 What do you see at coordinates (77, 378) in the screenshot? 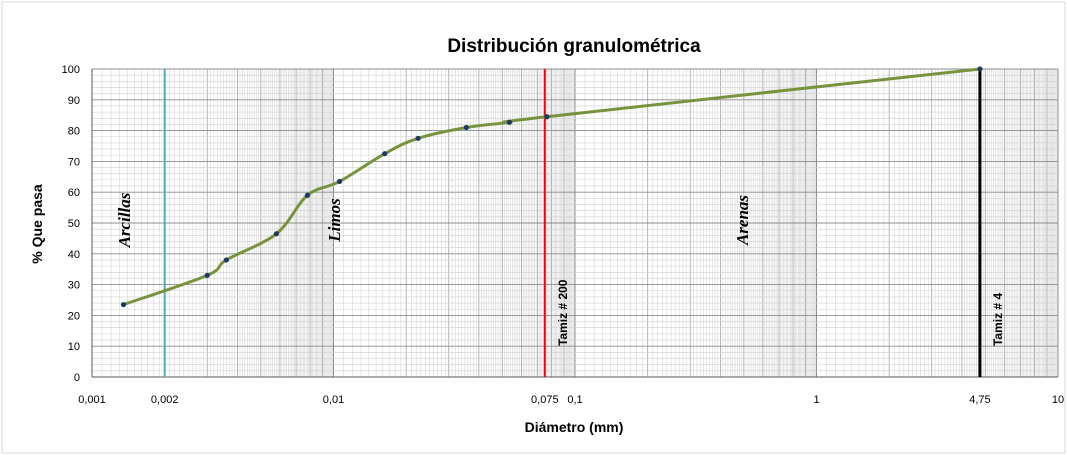
I see `y-tick-label: 0` at bounding box center [77, 378].